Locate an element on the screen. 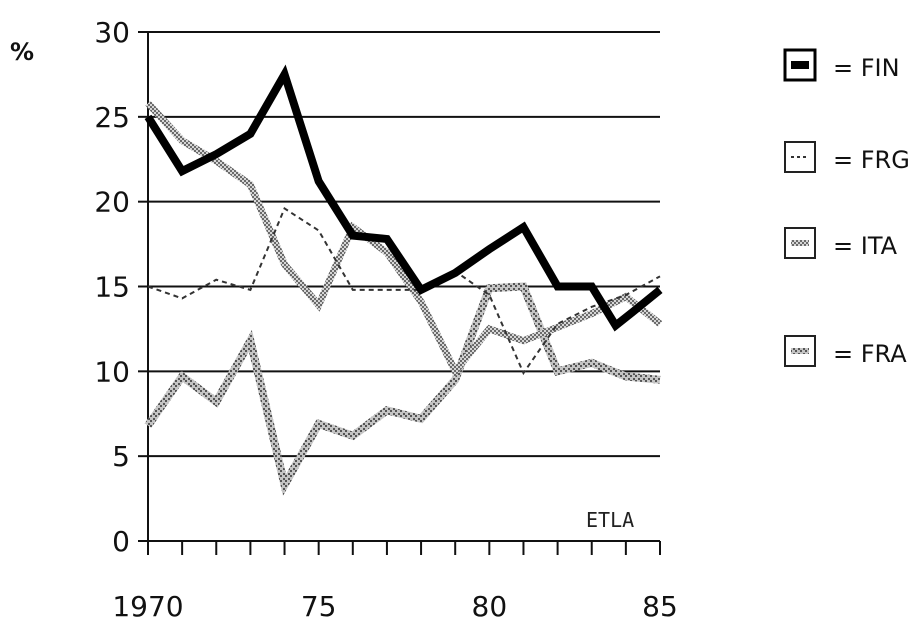 The image size is (916, 620). legend-swatch-fra-mark is located at coordinates (800, 351).